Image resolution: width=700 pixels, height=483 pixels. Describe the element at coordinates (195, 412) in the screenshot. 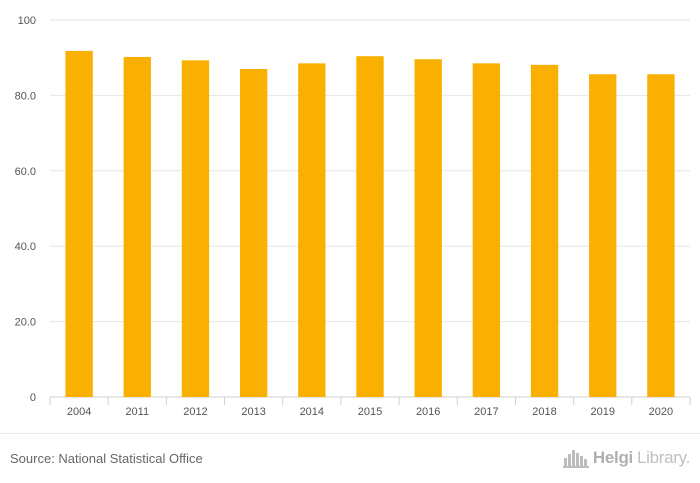

I see `x-tick-label: 2012` at that location.